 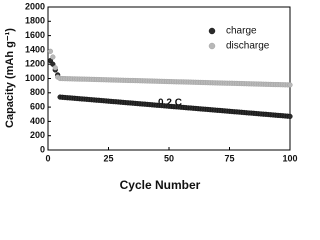 What do you see at coordinates (35, 64) in the screenshot?
I see `y-tick-label: 1200` at bounding box center [35, 64].